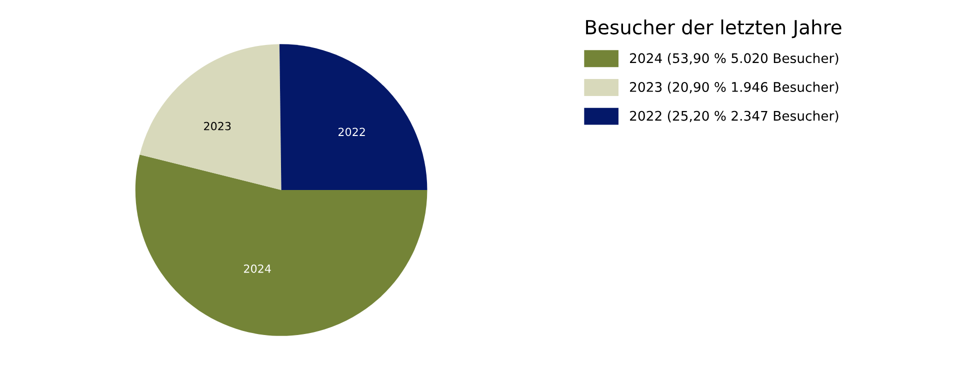 The height and width of the screenshot is (380, 970). Describe the element at coordinates (714, 28) in the screenshot. I see `legend-title: Besucher der letzten Jahre` at that location.